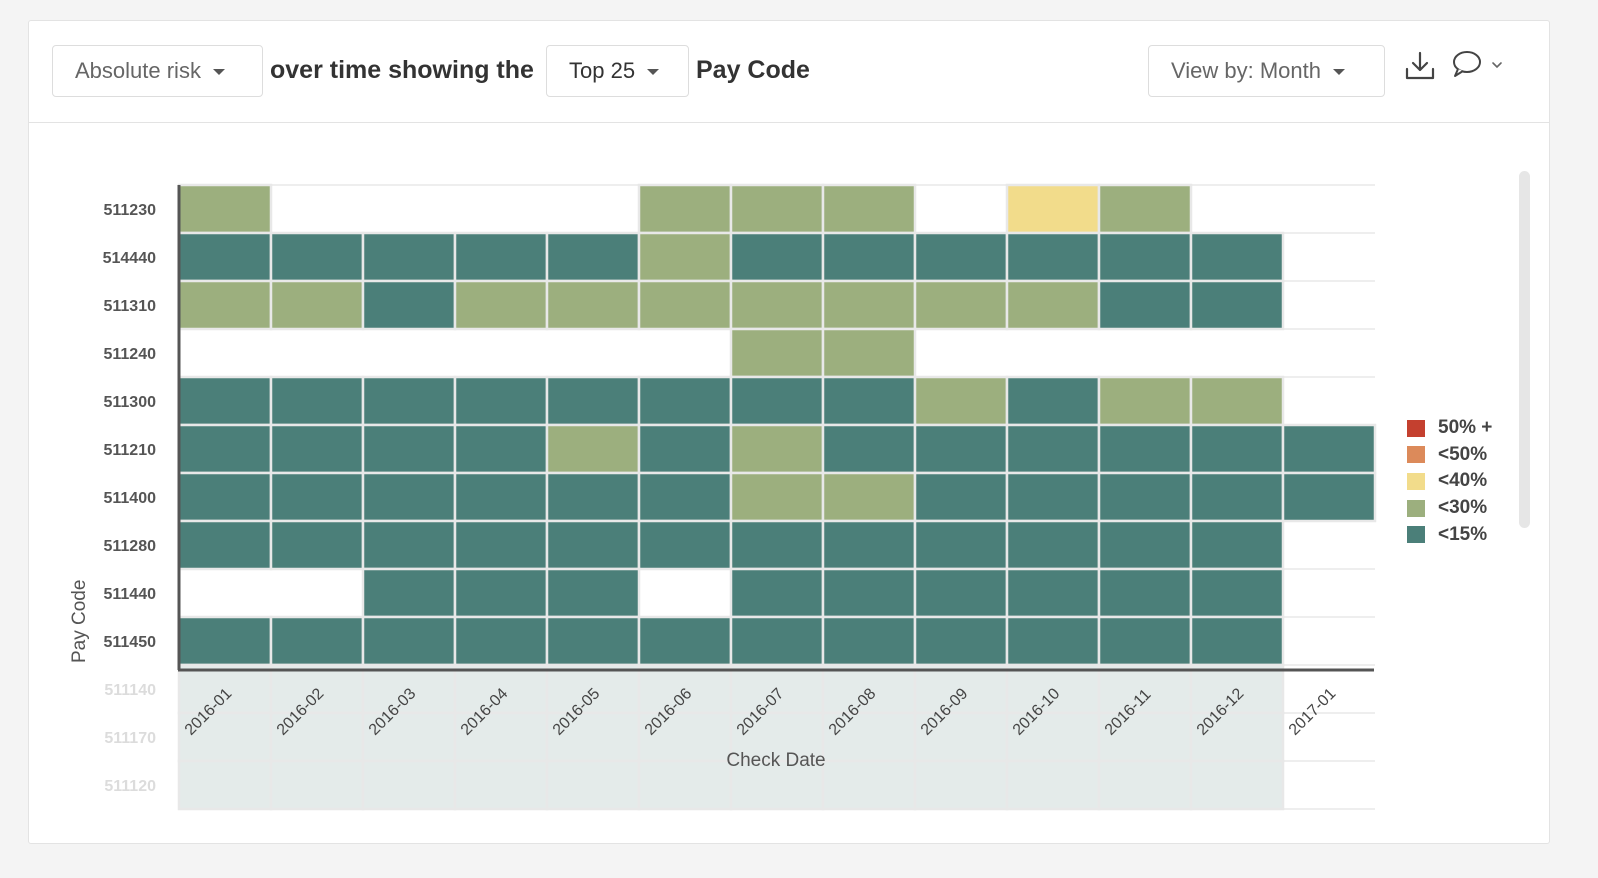  What do you see at coordinates (1477, 64) in the screenshot?
I see `comment-icon` at bounding box center [1477, 64].